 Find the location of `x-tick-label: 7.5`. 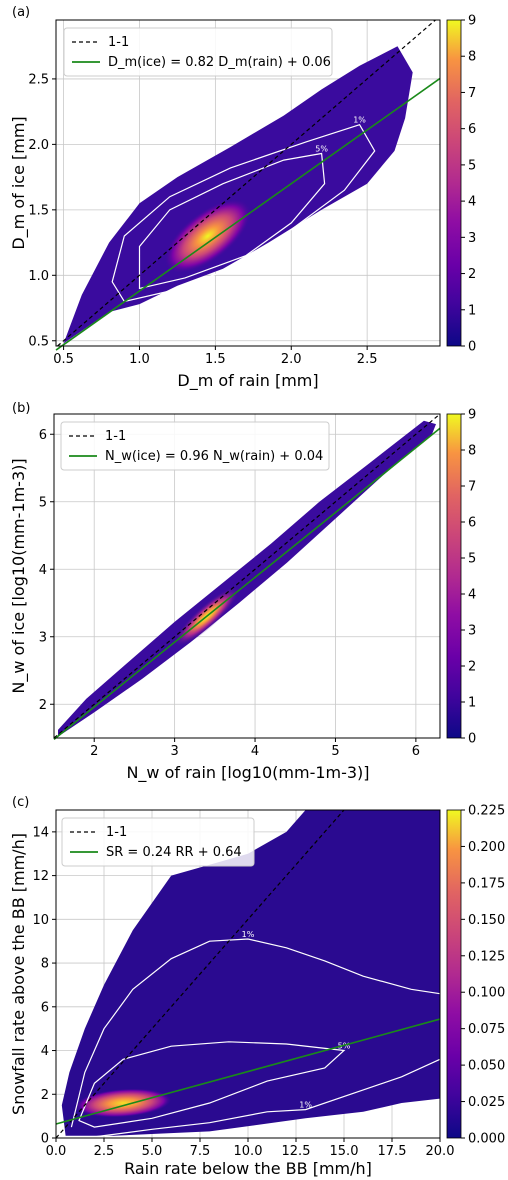

x-tick-label: 7.5 is located at coordinates (200, 1151).